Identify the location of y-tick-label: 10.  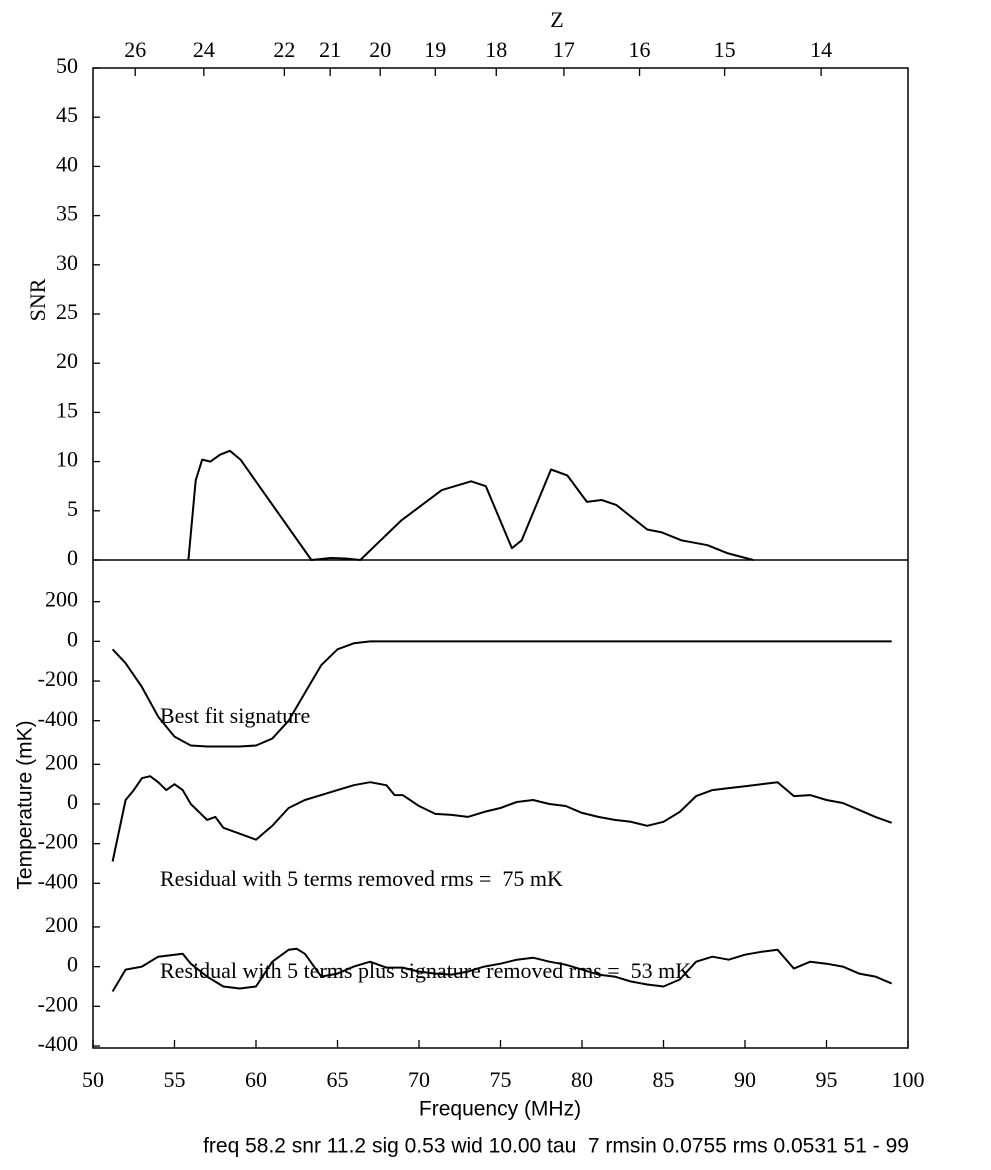
(67, 459).